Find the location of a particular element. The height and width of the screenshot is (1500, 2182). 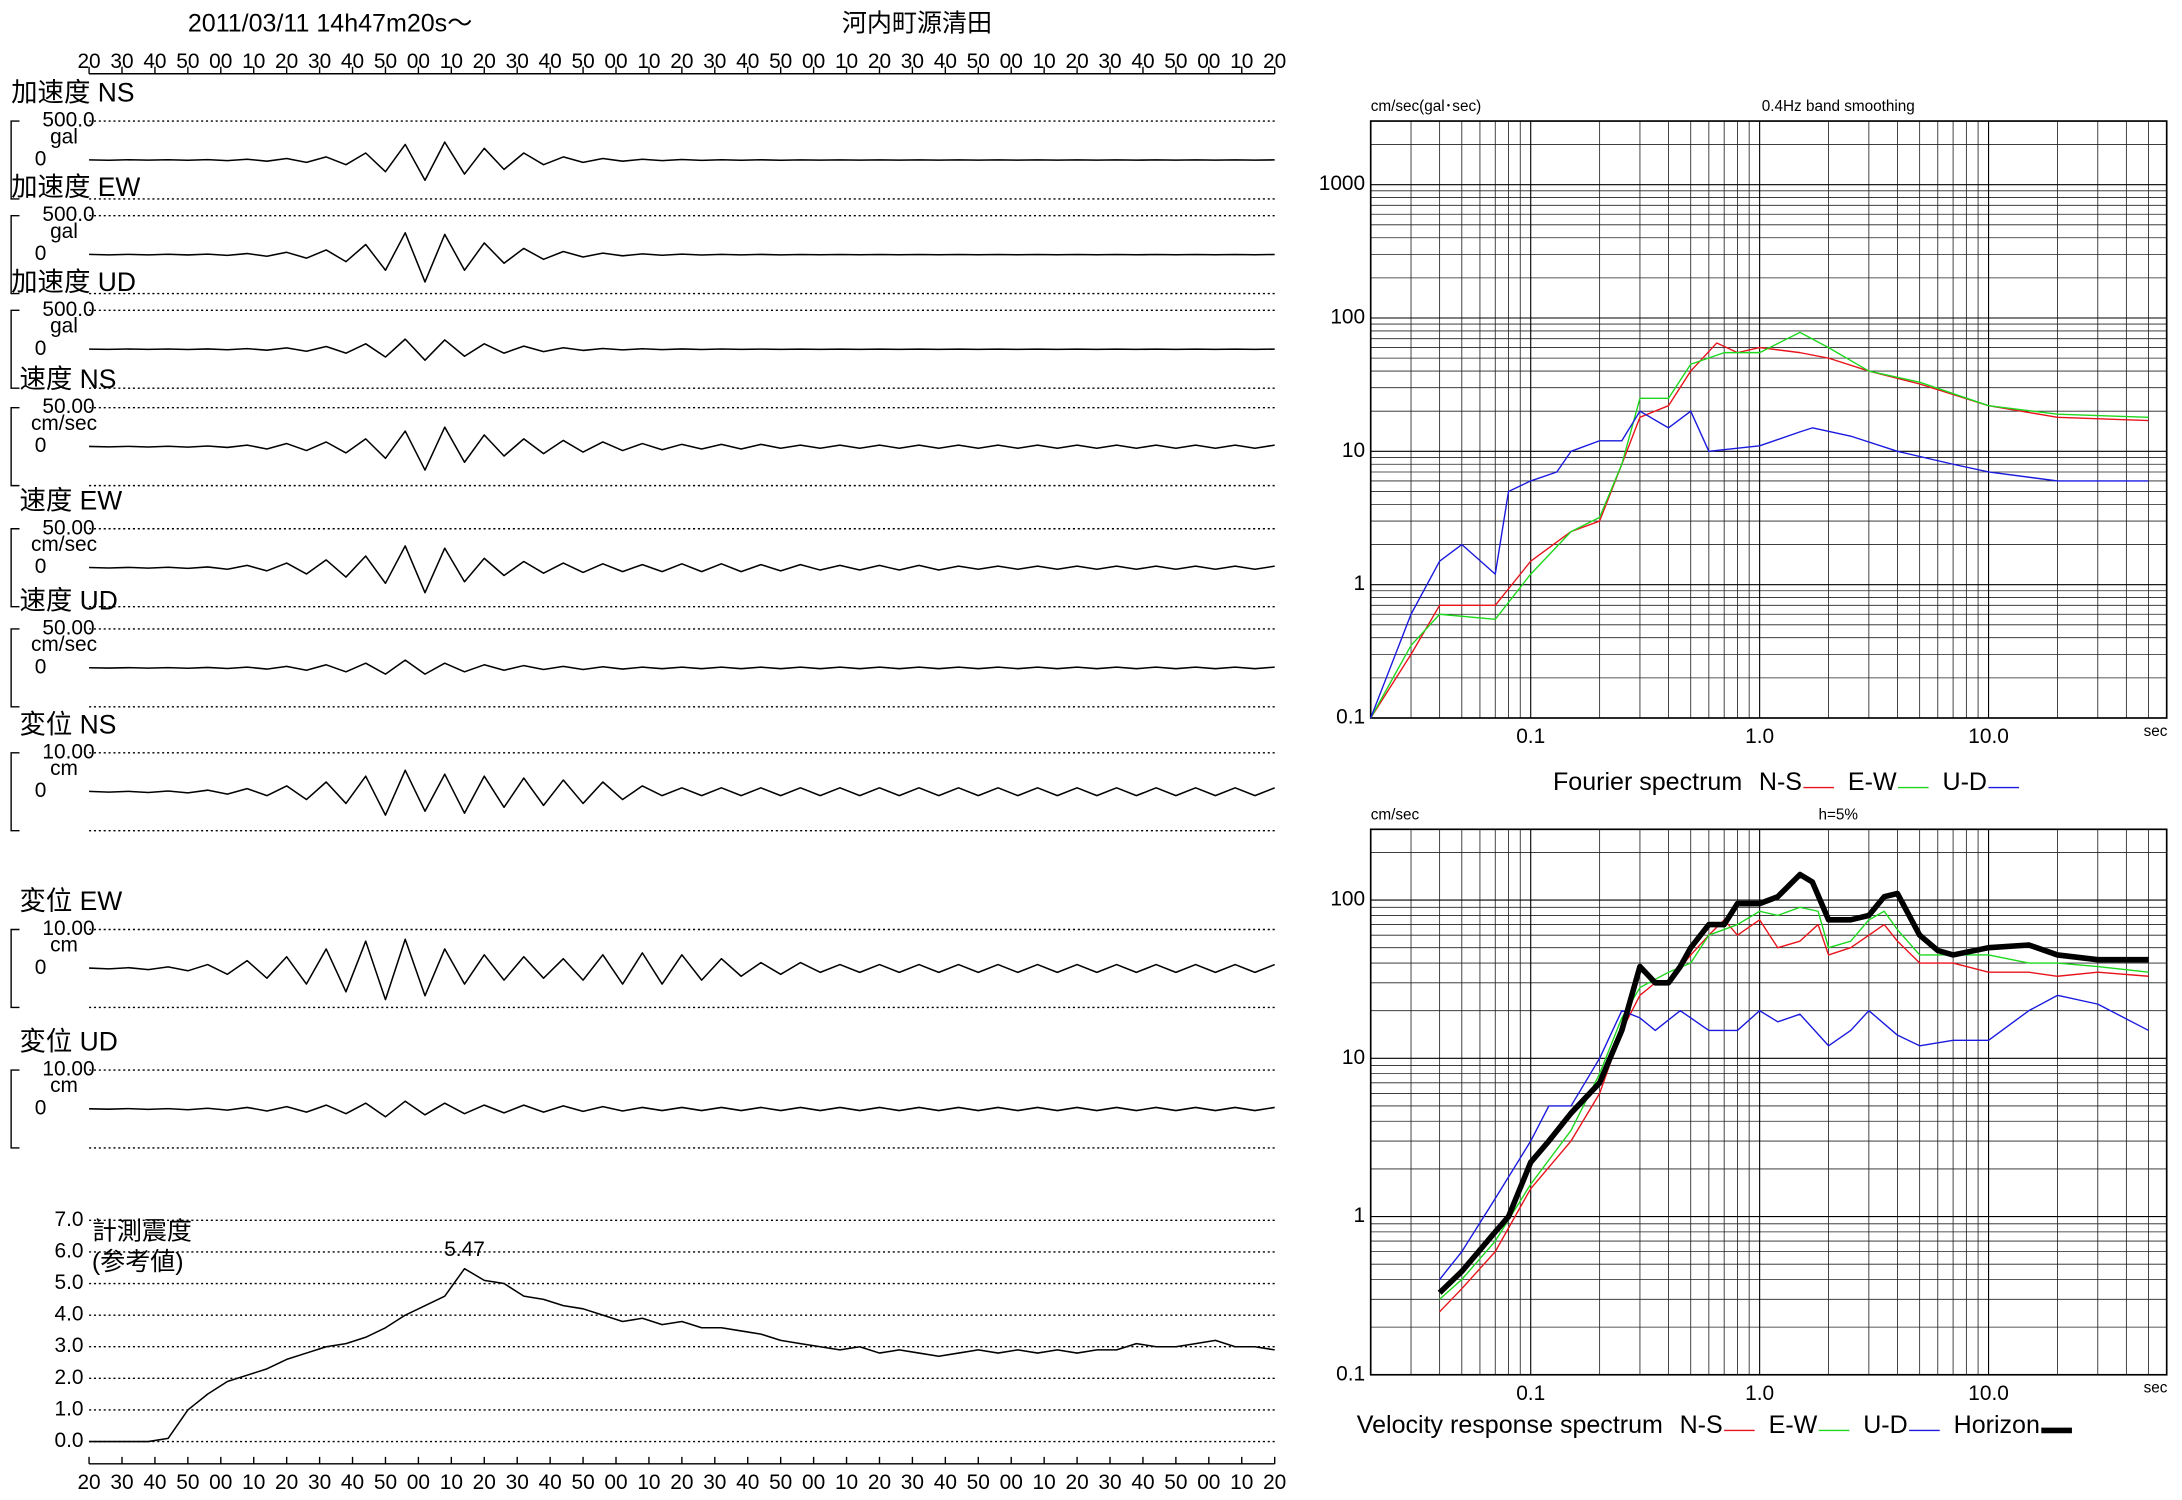

y-tick-label: 2.0 is located at coordinates (68, 1377).